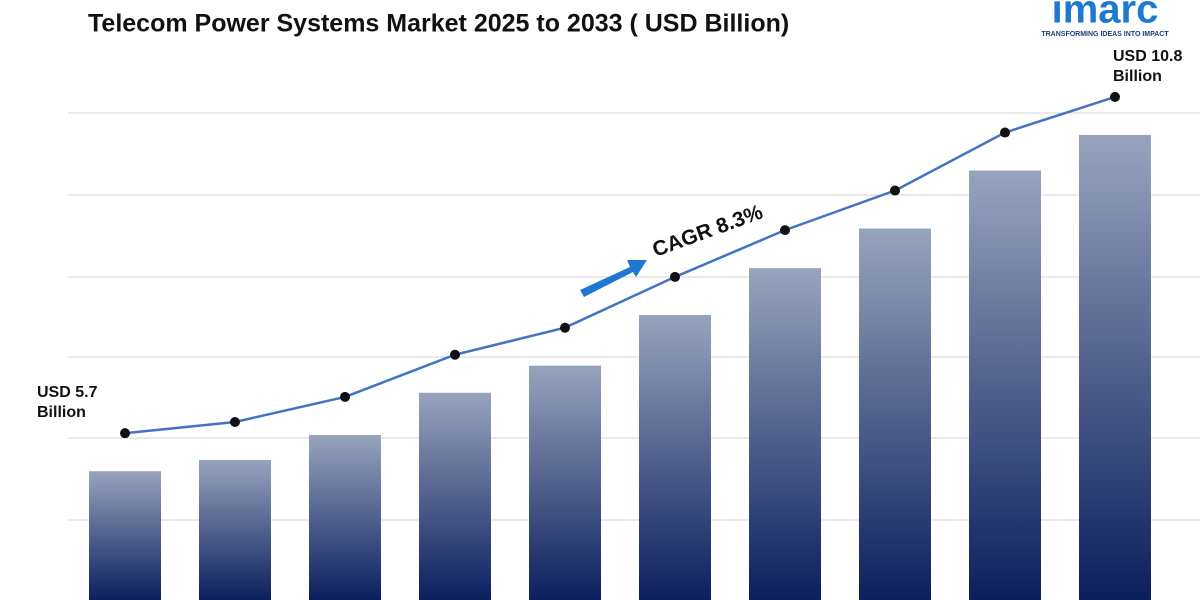 The width and height of the screenshot is (1200, 600). What do you see at coordinates (67, 402) in the screenshot?
I see `value-label: USD 5.7 Billion` at bounding box center [67, 402].